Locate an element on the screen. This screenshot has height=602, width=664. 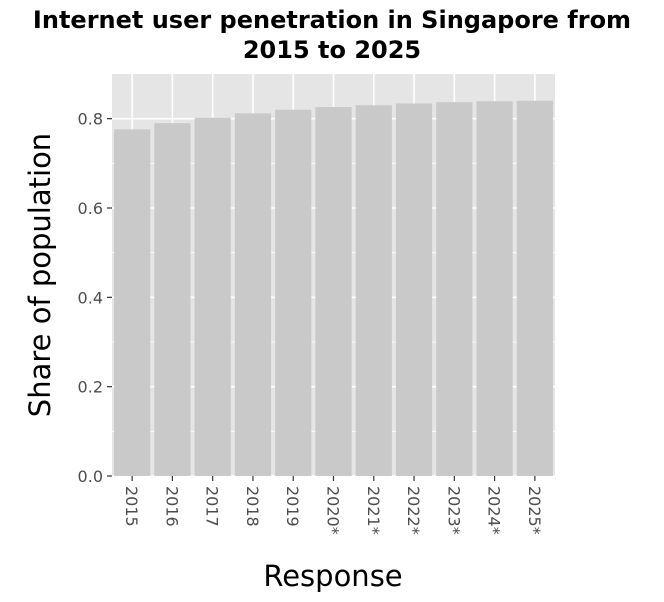
bar-2020-est is located at coordinates (333, 291).